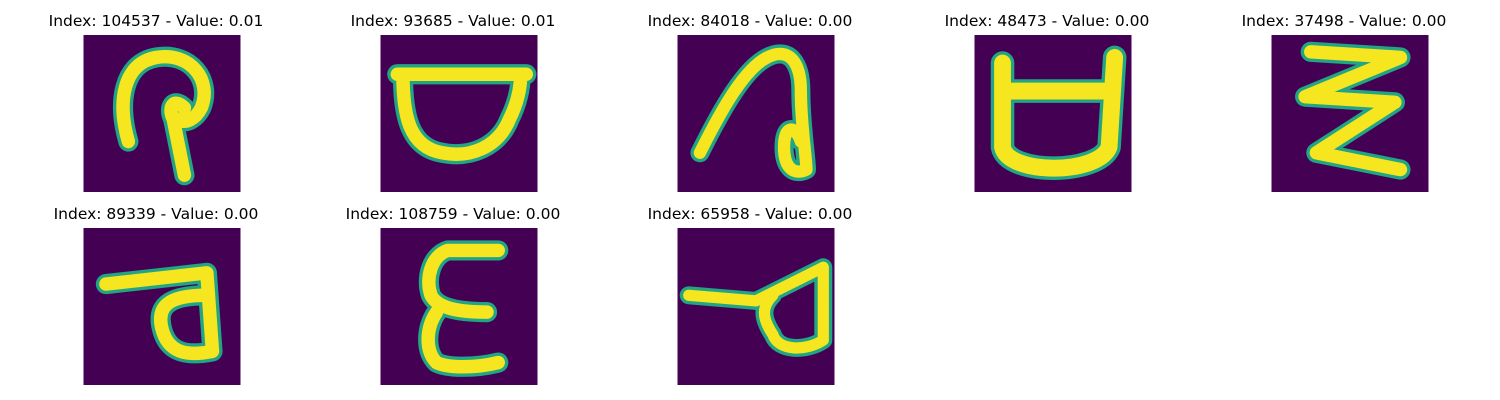 The image size is (1500, 400). What do you see at coordinates (1350, 113) in the screenshot?
I see `zigzag-character-image` at bounding box center [1350, 113].